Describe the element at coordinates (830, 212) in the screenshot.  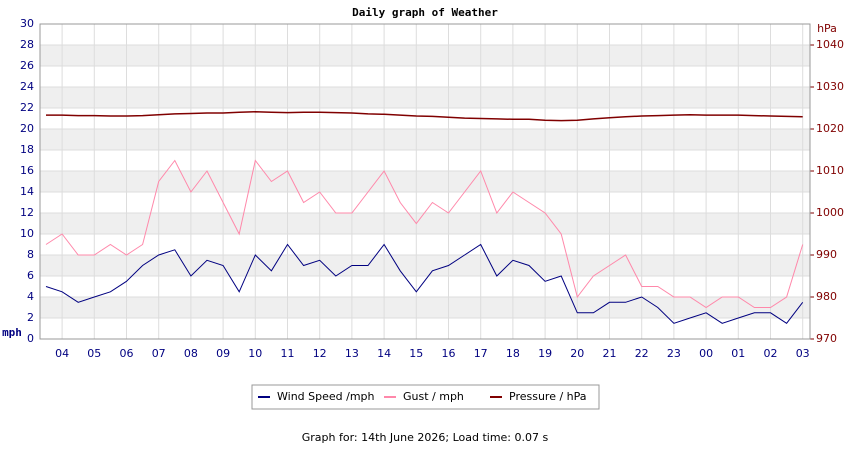
I see `y2-tick-label: 1000` at that location.